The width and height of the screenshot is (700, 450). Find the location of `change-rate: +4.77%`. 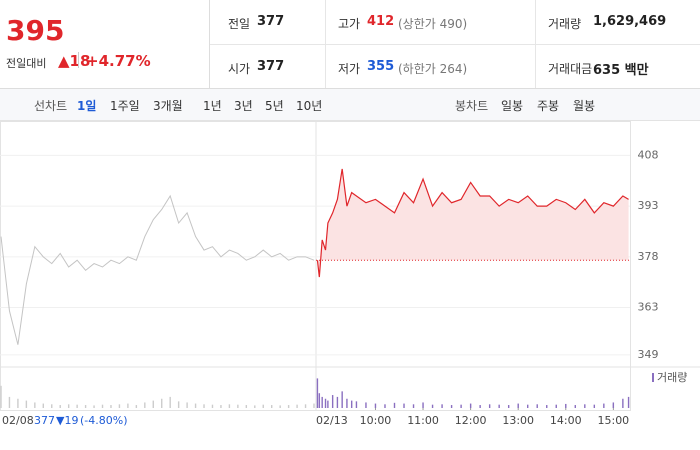

change-rate: +4.77% is located at coordinates (118, 61).